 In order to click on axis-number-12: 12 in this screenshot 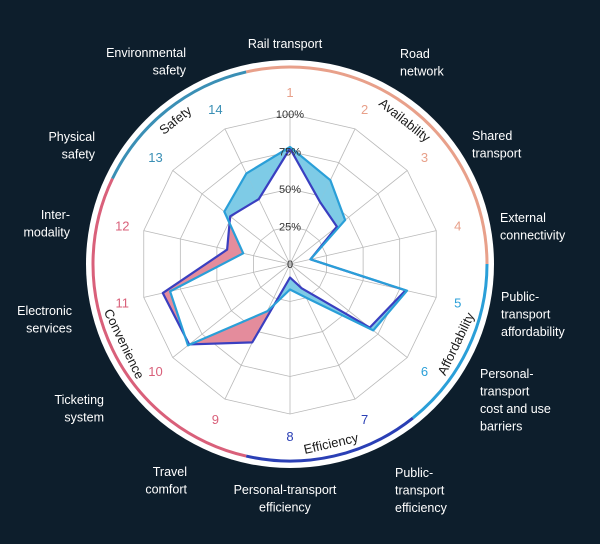, I will do `click(122, 226)`.